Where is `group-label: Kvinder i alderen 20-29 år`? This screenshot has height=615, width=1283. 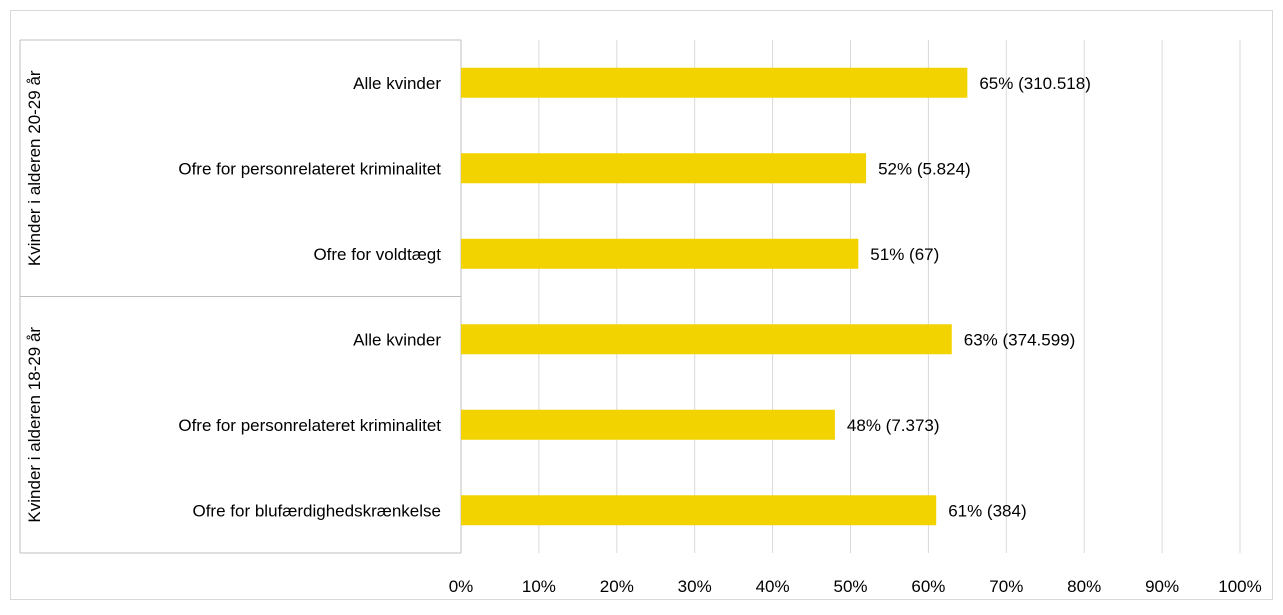
group-label: Kvinder i alderen 20-29 år is located at coordinates (34, 168).